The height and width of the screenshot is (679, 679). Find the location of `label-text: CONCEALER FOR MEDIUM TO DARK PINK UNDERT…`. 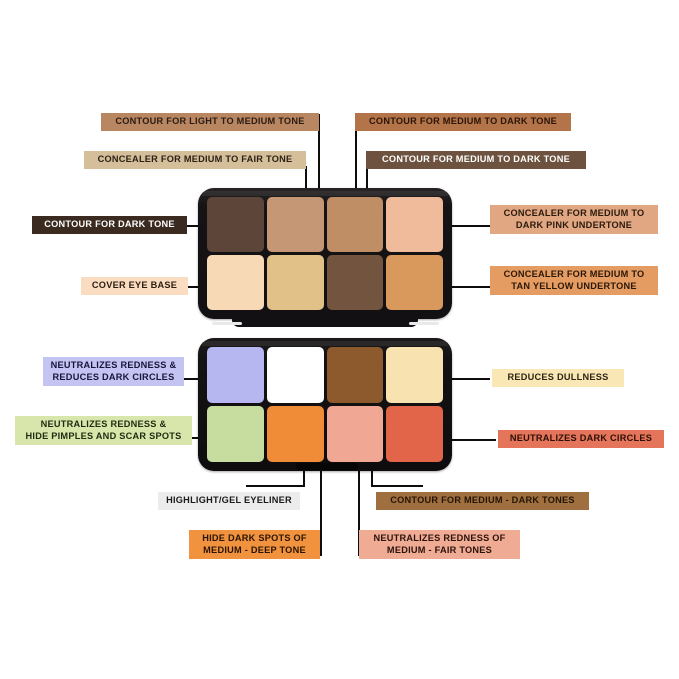

label-text: CONCEALER FOR MEDIUM TO DARK PINK UNDERT… is located at coordinates (574, 219).